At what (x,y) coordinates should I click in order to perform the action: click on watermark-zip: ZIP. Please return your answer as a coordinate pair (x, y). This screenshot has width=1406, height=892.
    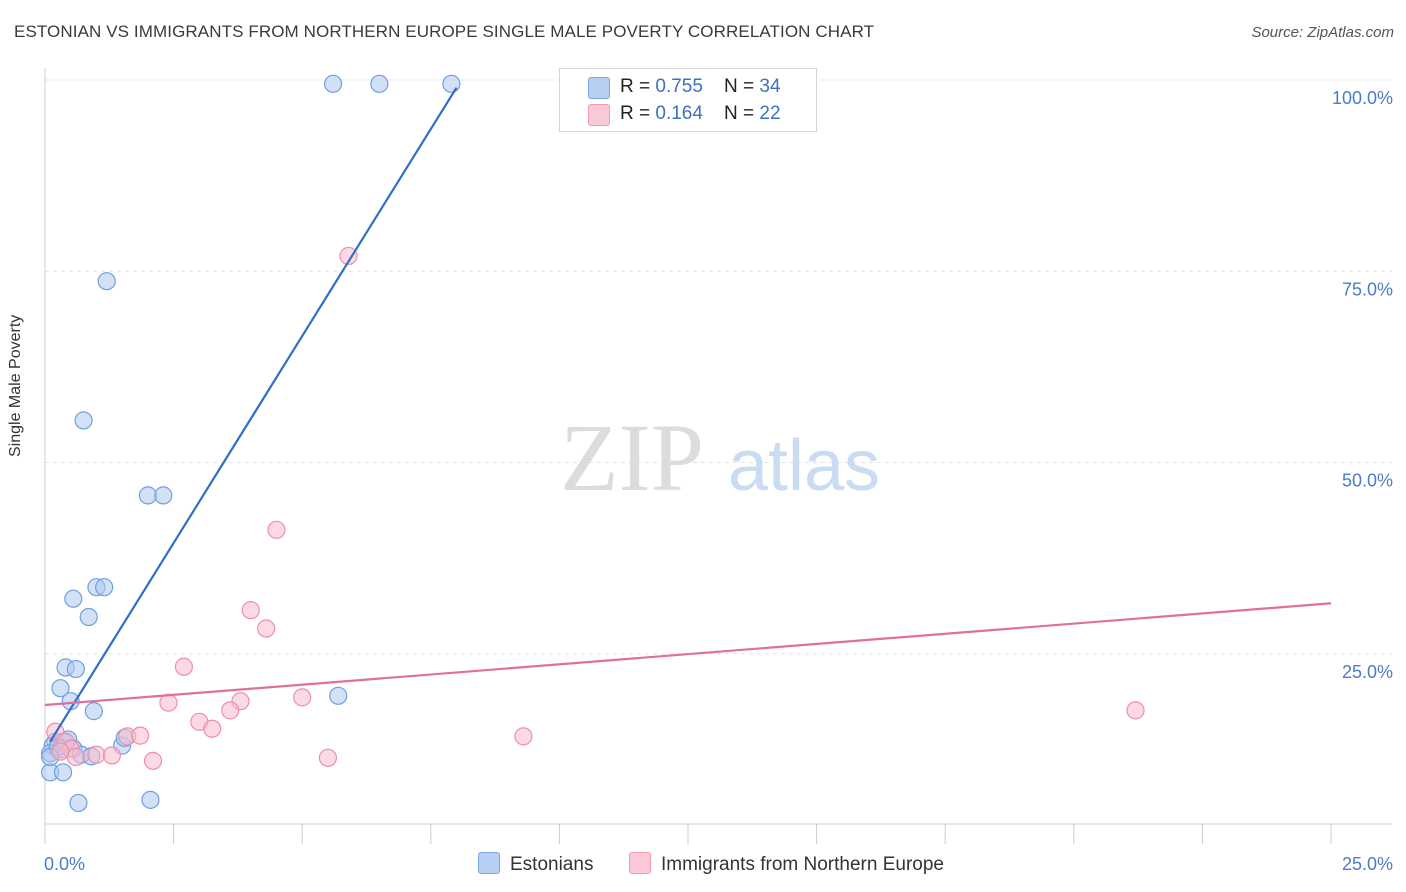
    Looking at the image, I should click on (632, 457).